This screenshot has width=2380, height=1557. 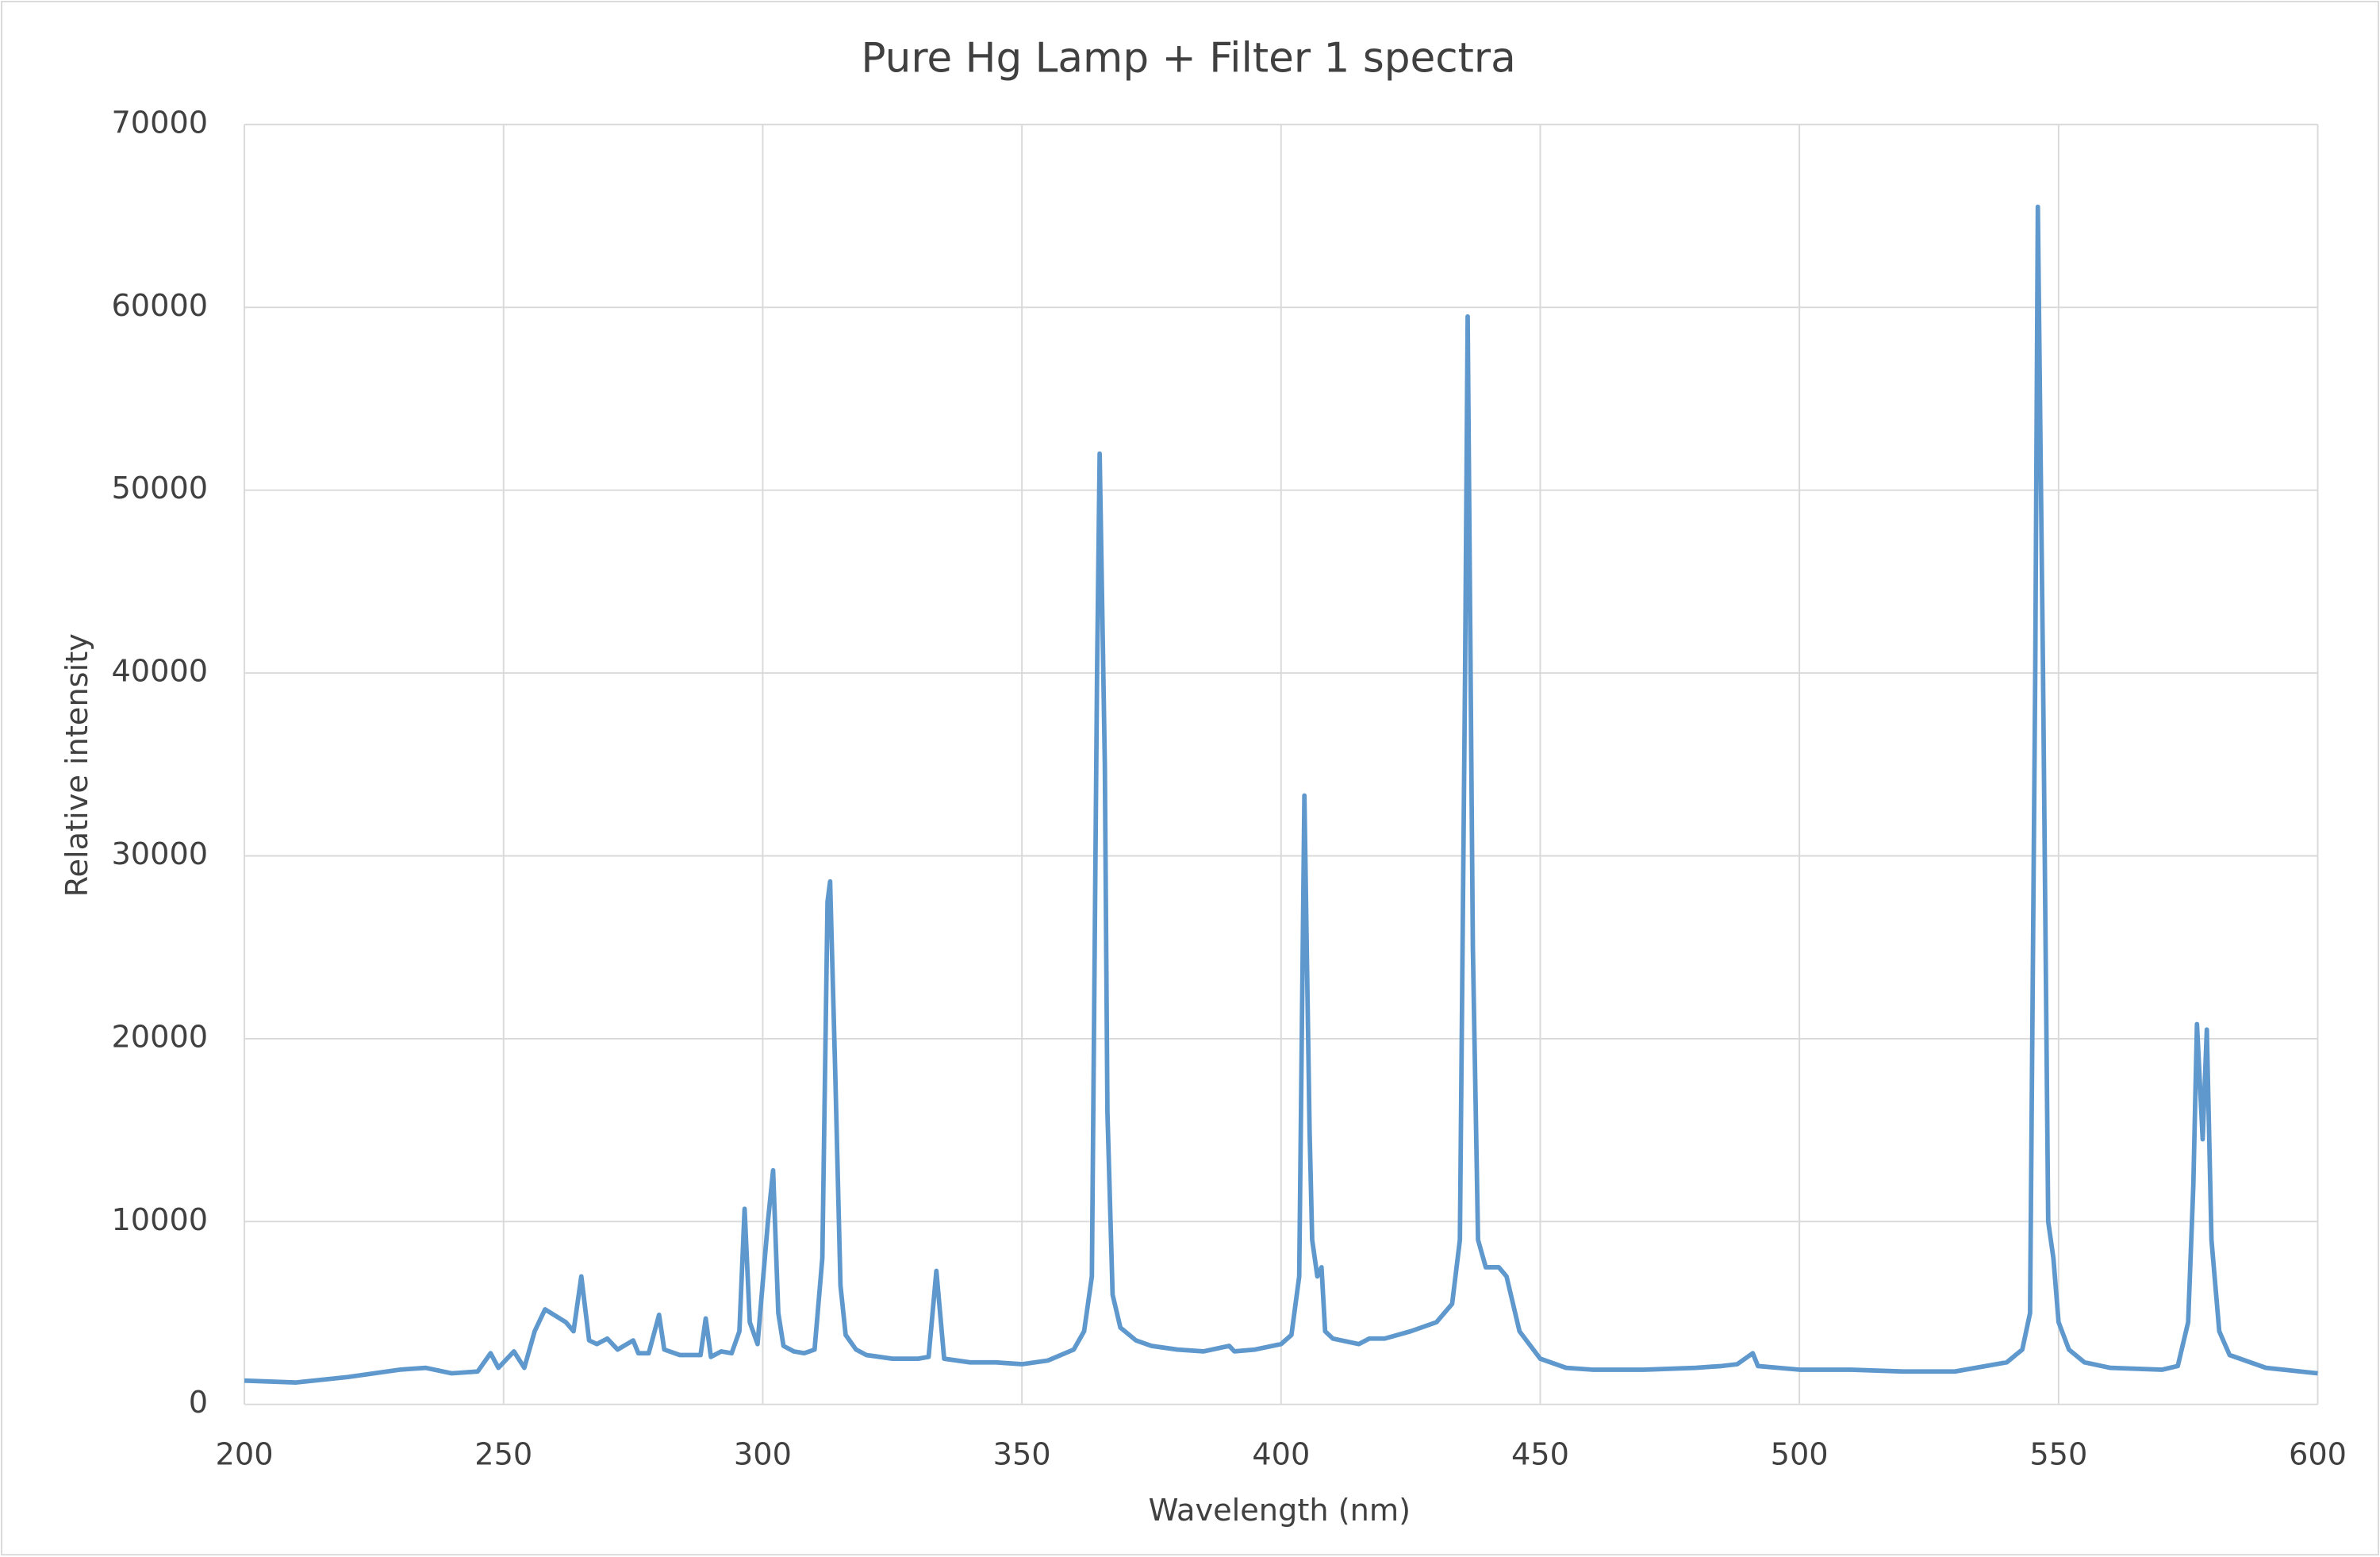 I want to click on y-tick-label: 50000, so click(x=159, y=488).